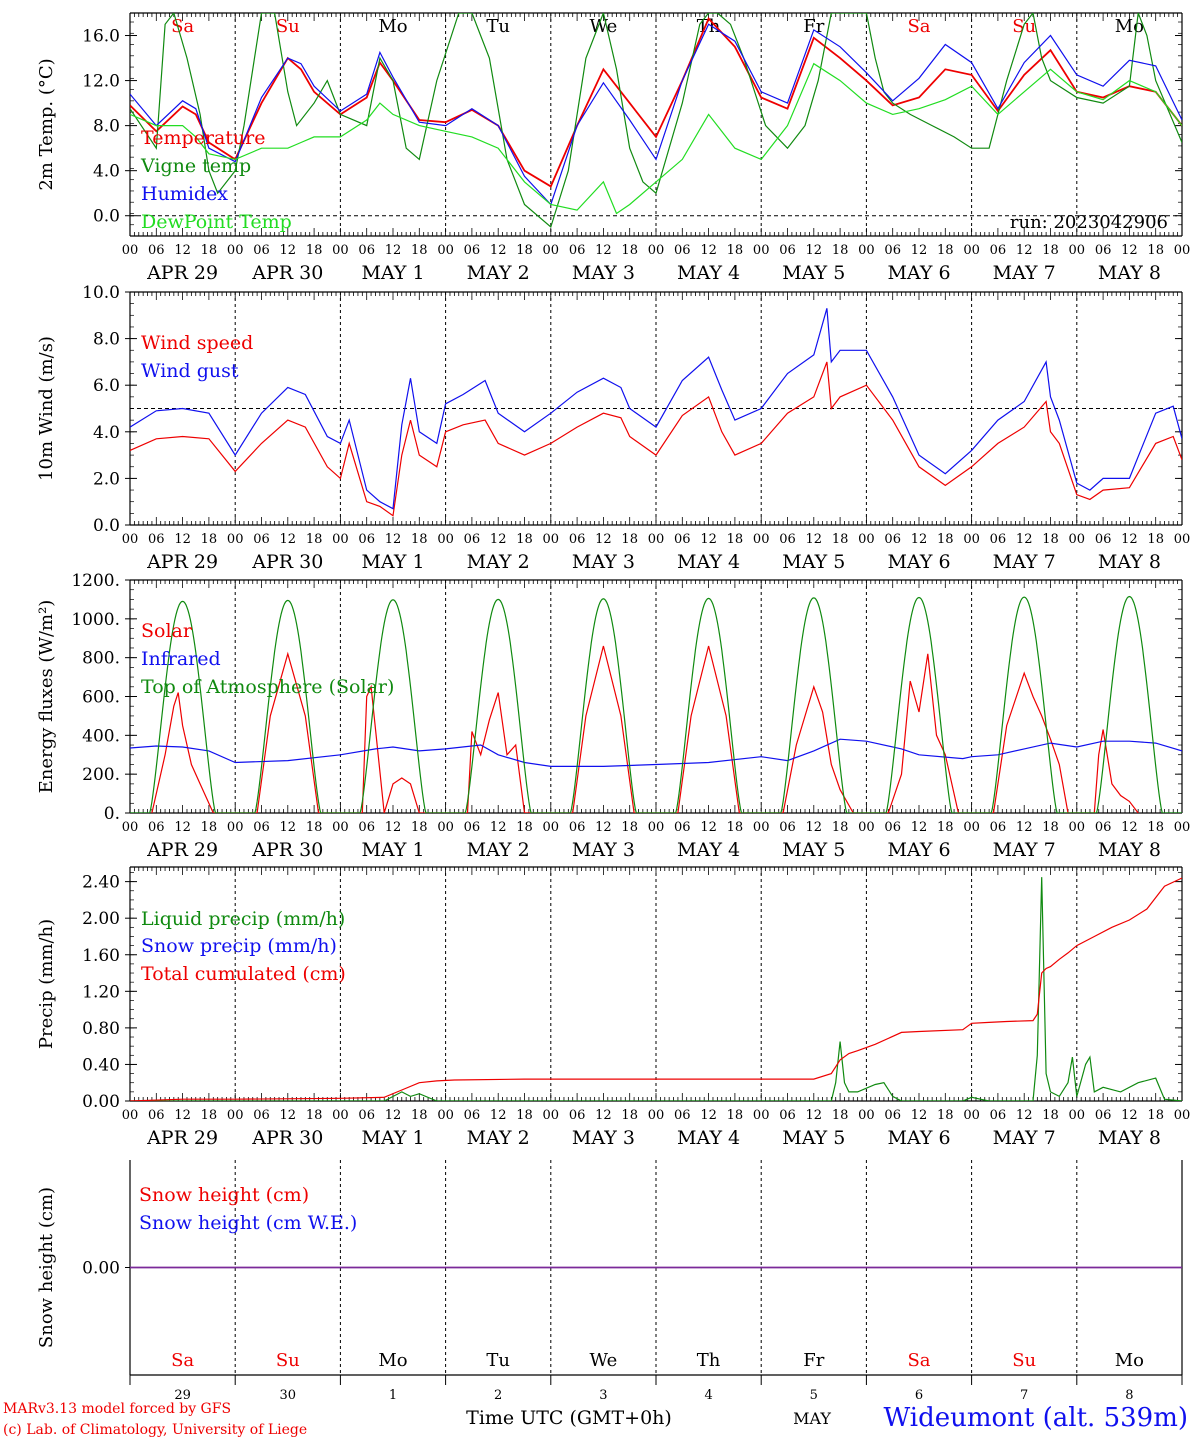 The width and height of the screenshot is (1194, 1440). Describe the element at coordinates (46, 697) in the screenshot. I see `y-axis-label: Energy fluxes (W/m²)` at that location.